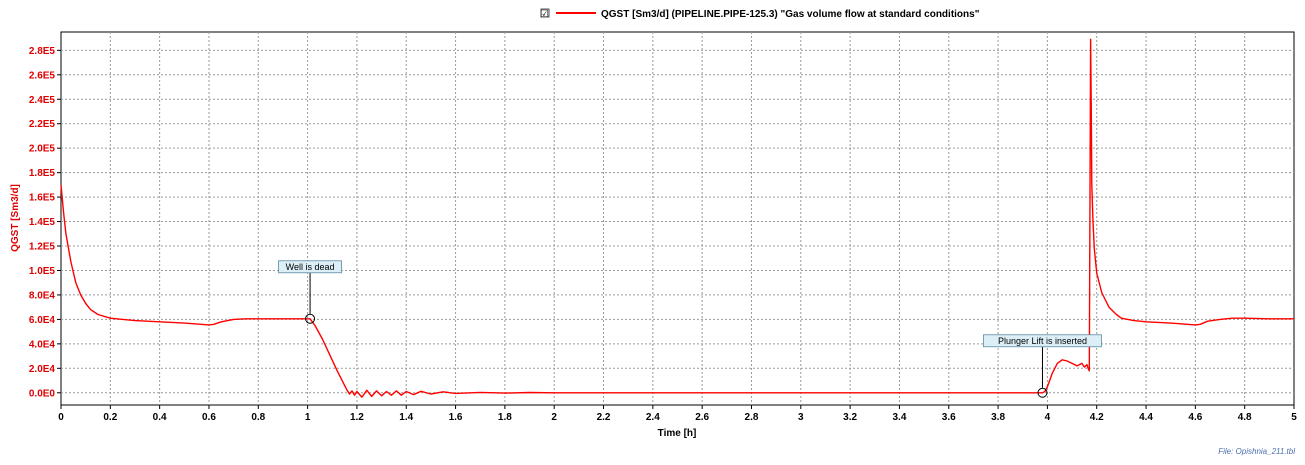  I want to click on y-axis-title: QGST [Sm3/d], so click(15, 218).